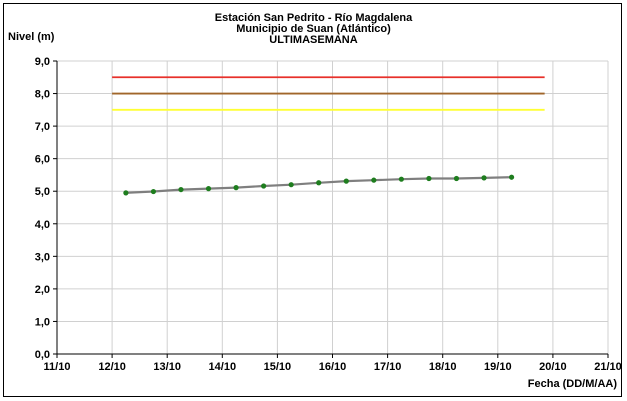 Image resolution: width=627 pixels, height=401 pixels. Describe the element at coordinates (553, 367) in the screenshot. I see `x-tick-label: 20/10` at that location.